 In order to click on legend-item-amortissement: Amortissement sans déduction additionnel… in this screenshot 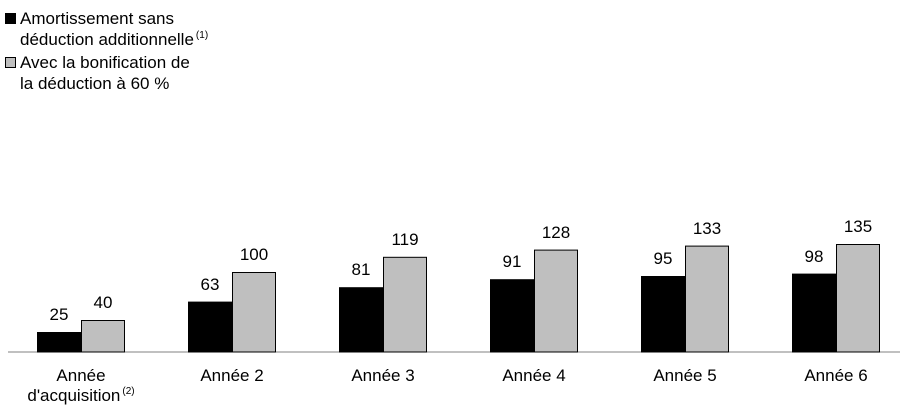, I will do `click(154, 29)`.